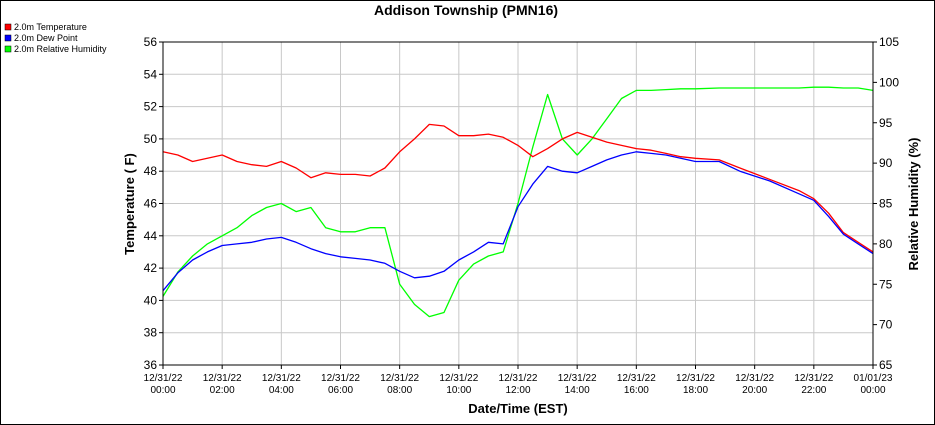  Describe the element at coordinates (340, 390) in the screenshot. I see `x-tick-time-label: 06:00` at that location.